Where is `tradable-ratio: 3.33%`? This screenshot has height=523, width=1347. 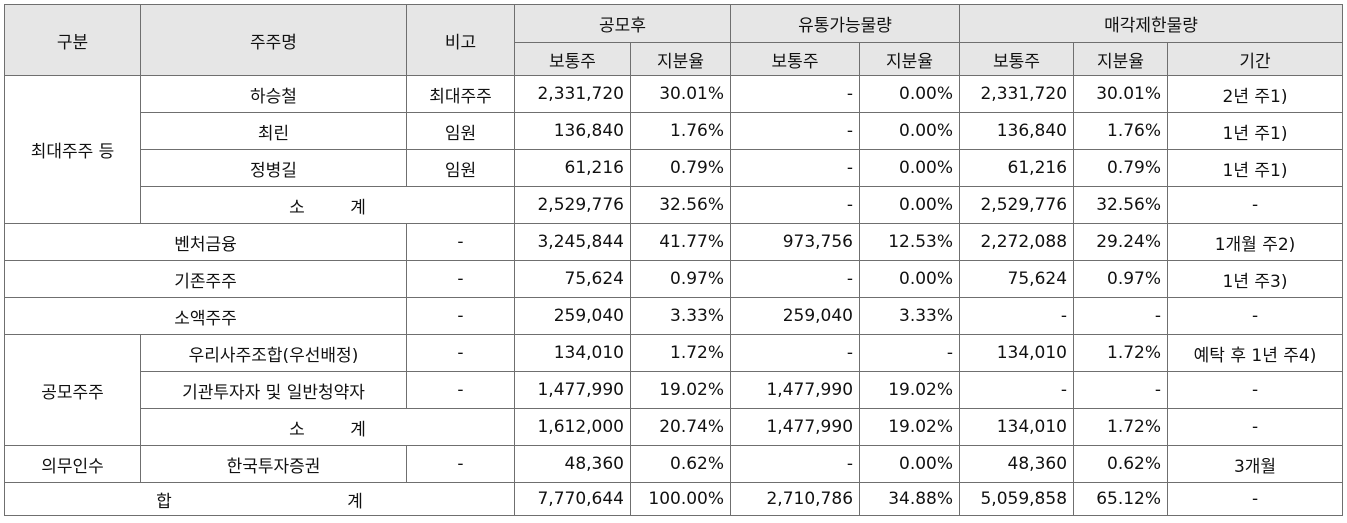 tradable-ratio: 3.33% is located at coordinates (910, 316).